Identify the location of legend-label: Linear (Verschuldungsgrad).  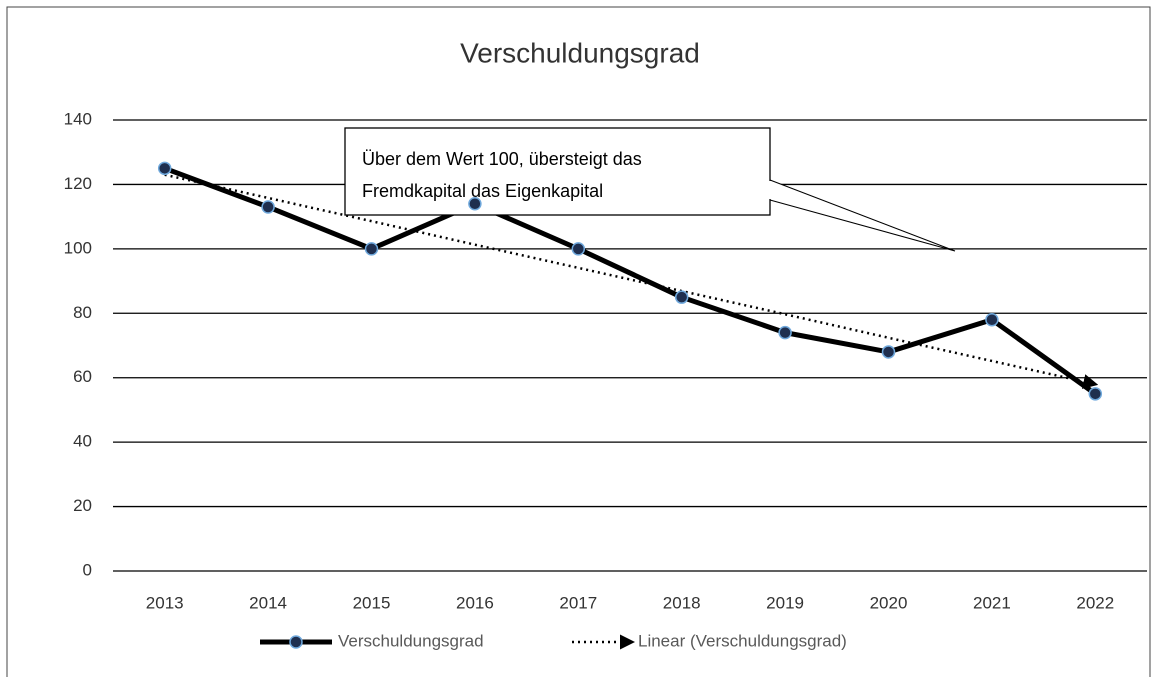
(742, 640).